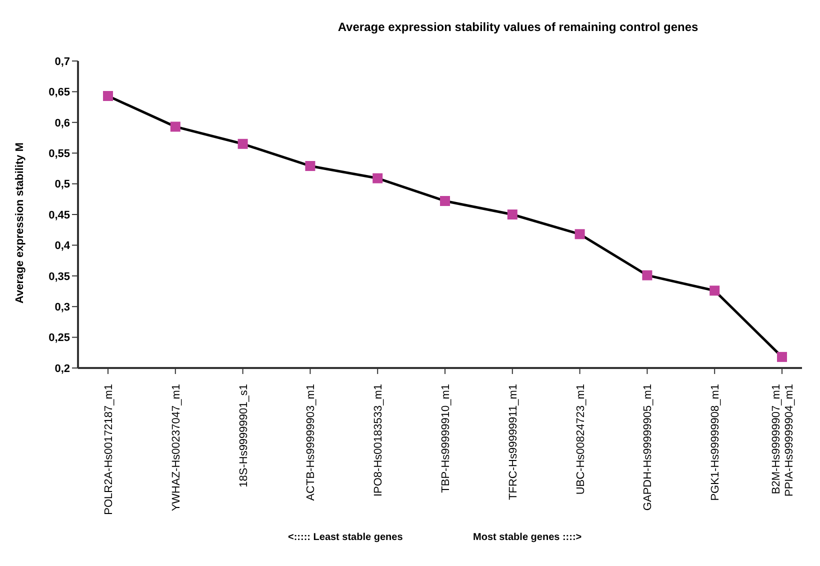  What do you see at coordinates (580, 439) in the screenshot?
I see `x-tick-label: UBC-Hs00824723_m1` at bounding box center [580, 439].